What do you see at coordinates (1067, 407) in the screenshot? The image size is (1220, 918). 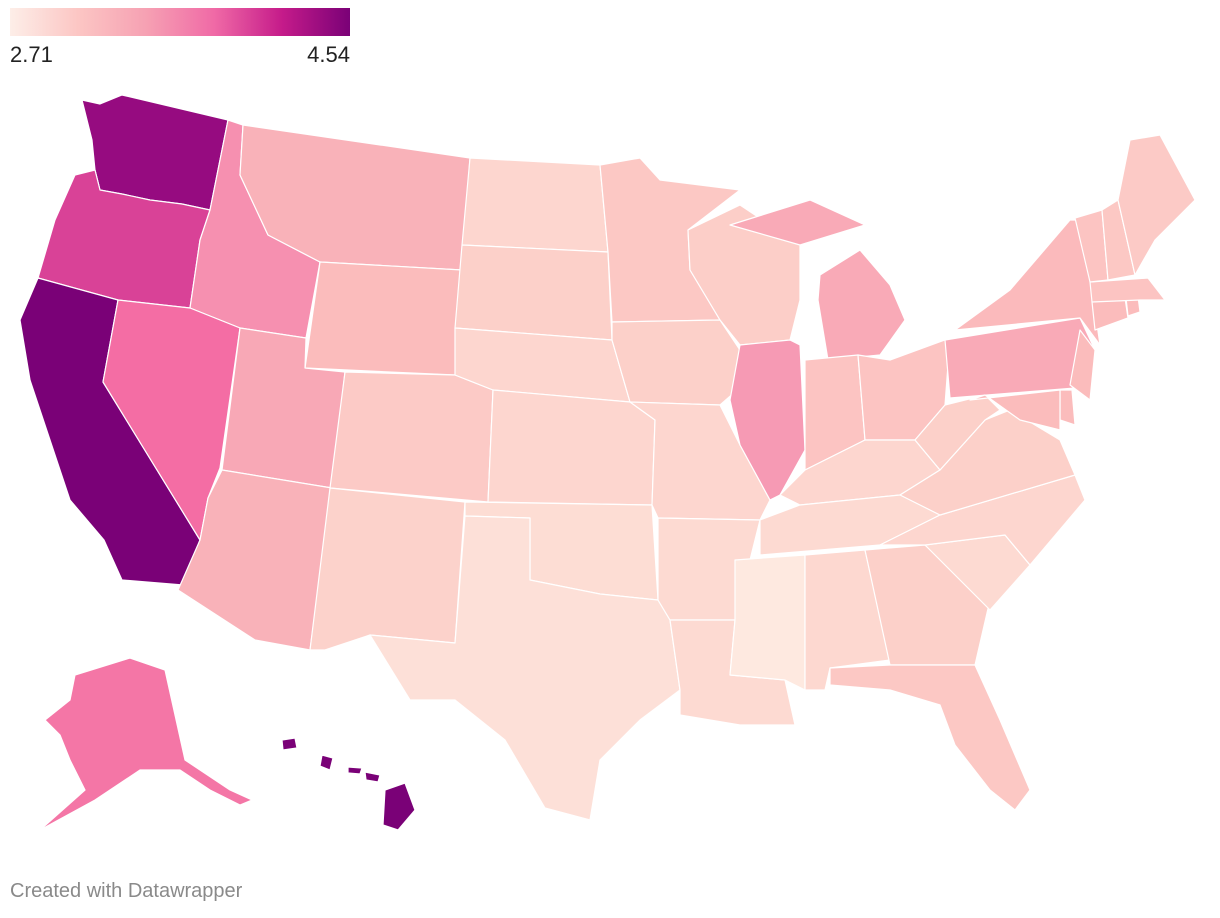 I see `state-delaware` at bounding box center [1067, 407].